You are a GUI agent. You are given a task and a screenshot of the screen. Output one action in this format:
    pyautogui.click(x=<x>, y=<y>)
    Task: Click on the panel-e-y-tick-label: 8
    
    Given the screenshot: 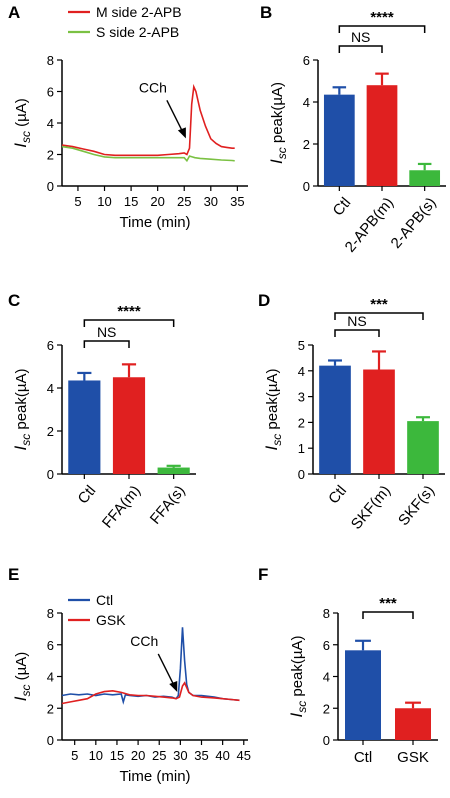 What is the action you would take?
    pyautogui.click(x=50, y=613)
    